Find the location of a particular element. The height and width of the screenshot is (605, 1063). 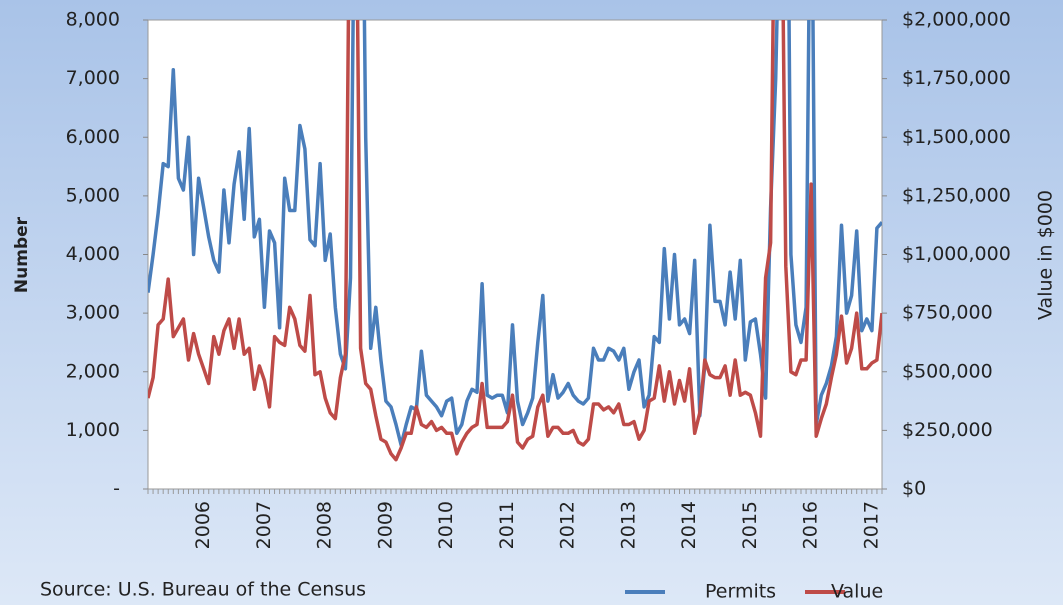

y-tick-label: 1,000 is located at coordinates (93, 430).